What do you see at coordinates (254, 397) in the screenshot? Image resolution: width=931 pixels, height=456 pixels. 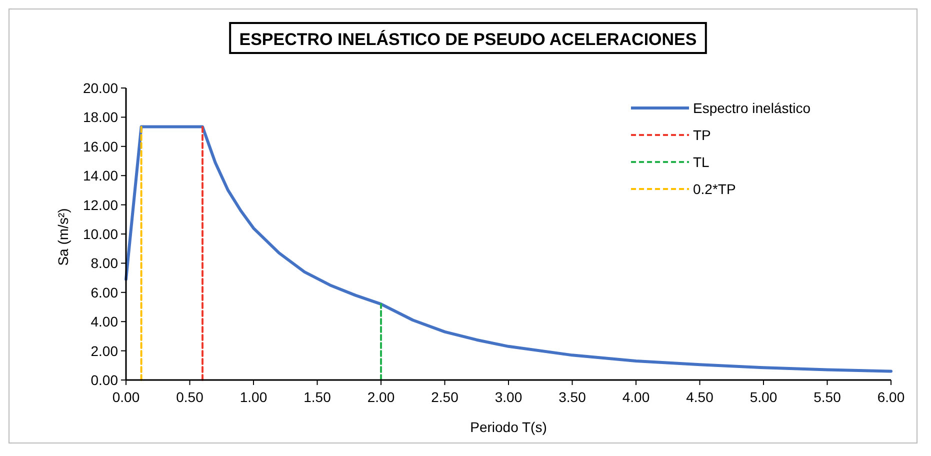 I see `x-tick-label: 1.00` at bounding box center [254, 397].